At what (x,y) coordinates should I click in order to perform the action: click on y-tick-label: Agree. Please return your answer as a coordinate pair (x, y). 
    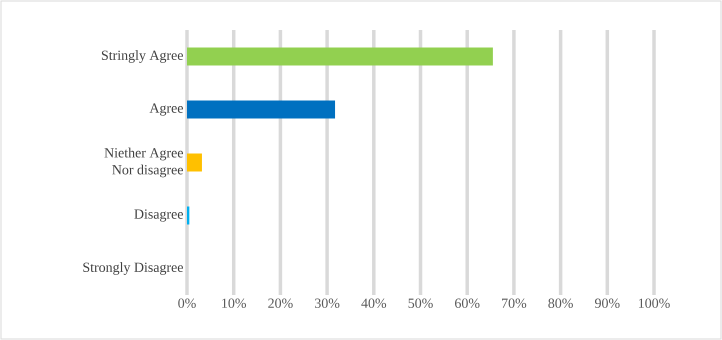
    Looking at the image, I should click on (166, 109).